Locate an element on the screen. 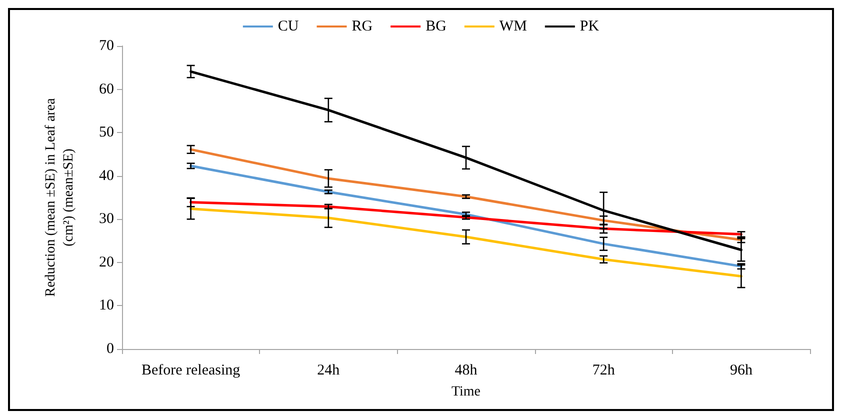 The width and height of the screenshot is (842, 419). y-tick-label: 40 is located at coordinates (106, 176).